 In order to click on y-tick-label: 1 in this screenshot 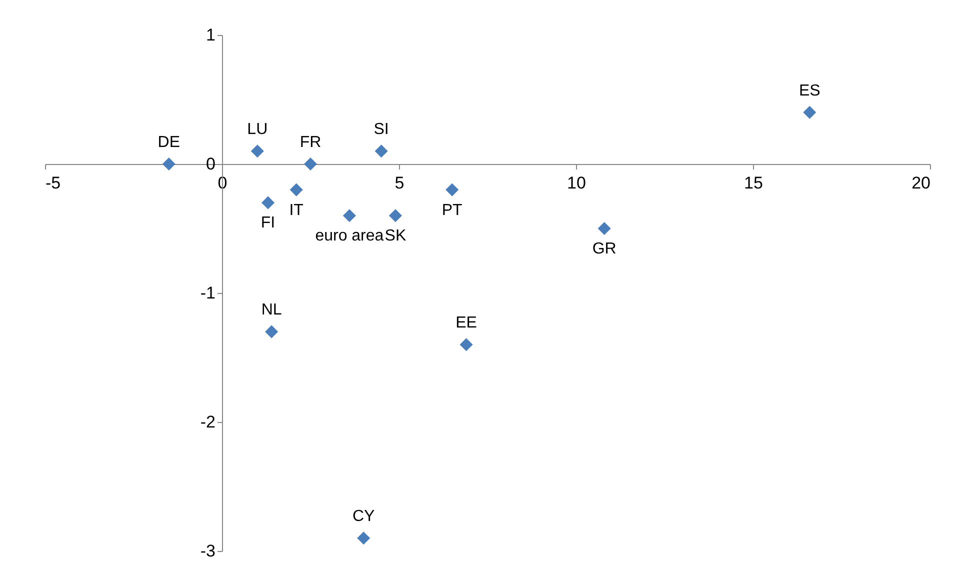, I will do `click(211, 35)`.